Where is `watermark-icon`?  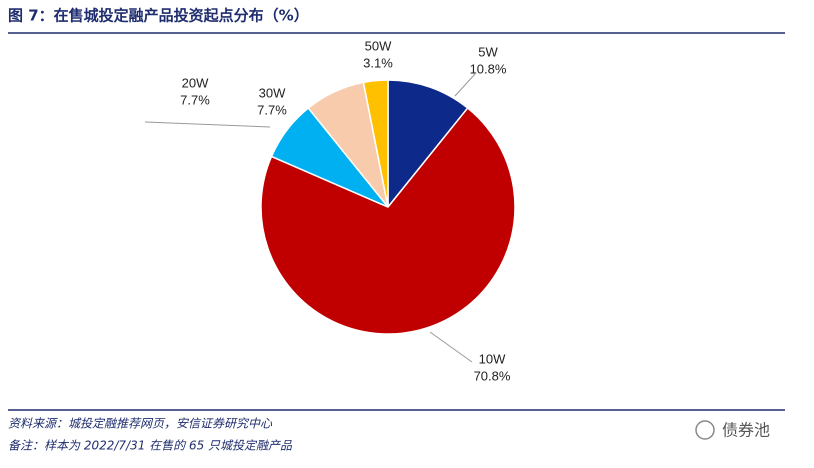 watermark-icon is located at coordinates (705, 430).